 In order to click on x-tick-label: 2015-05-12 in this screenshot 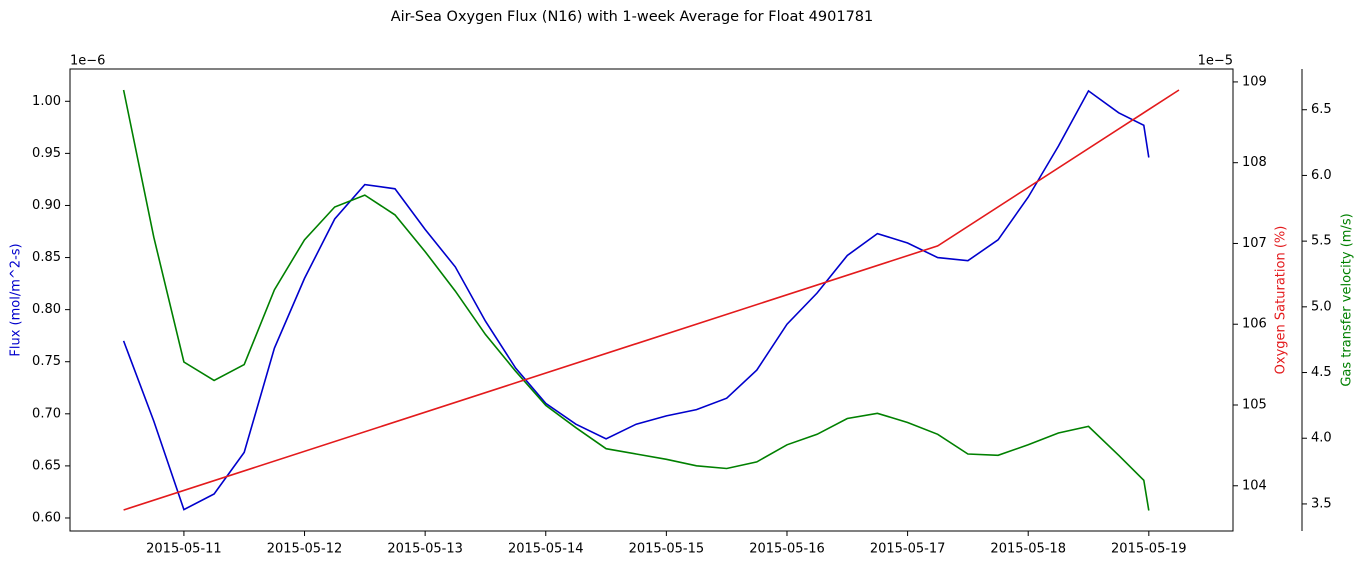, I will do `click(305, 549)`.